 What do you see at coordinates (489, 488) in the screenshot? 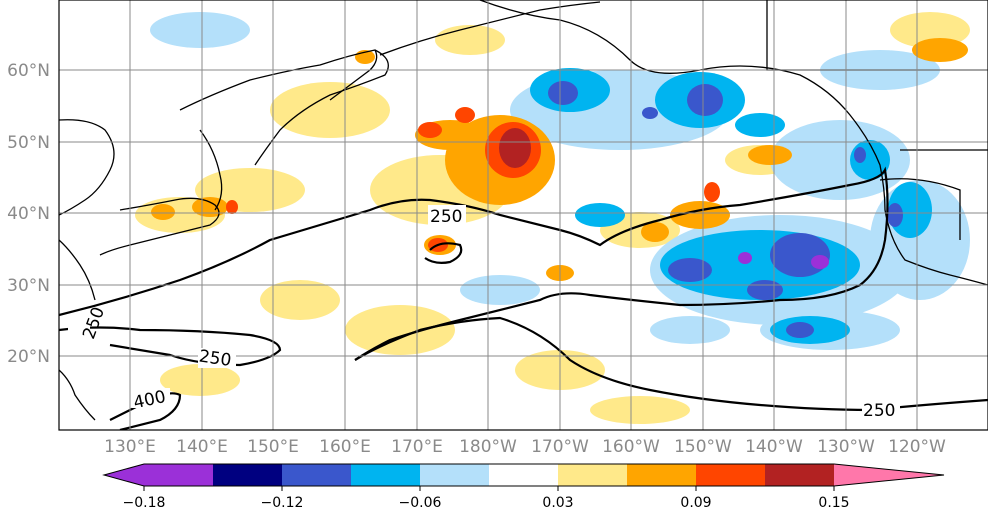
I see `colorbar-ticks` at bounding box center [489, 488].